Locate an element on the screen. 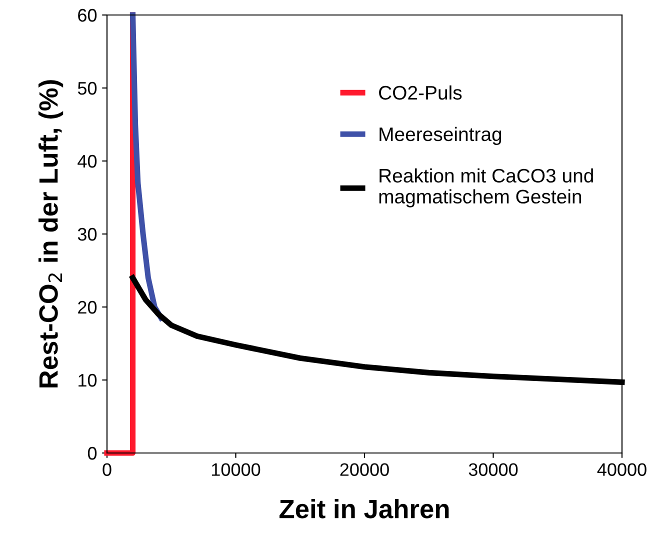 This screenshot has height=538, width=651. legend-label: Reaktion mit CaCO3 und magmatischem Gestein is located at coordinates (486, 188).